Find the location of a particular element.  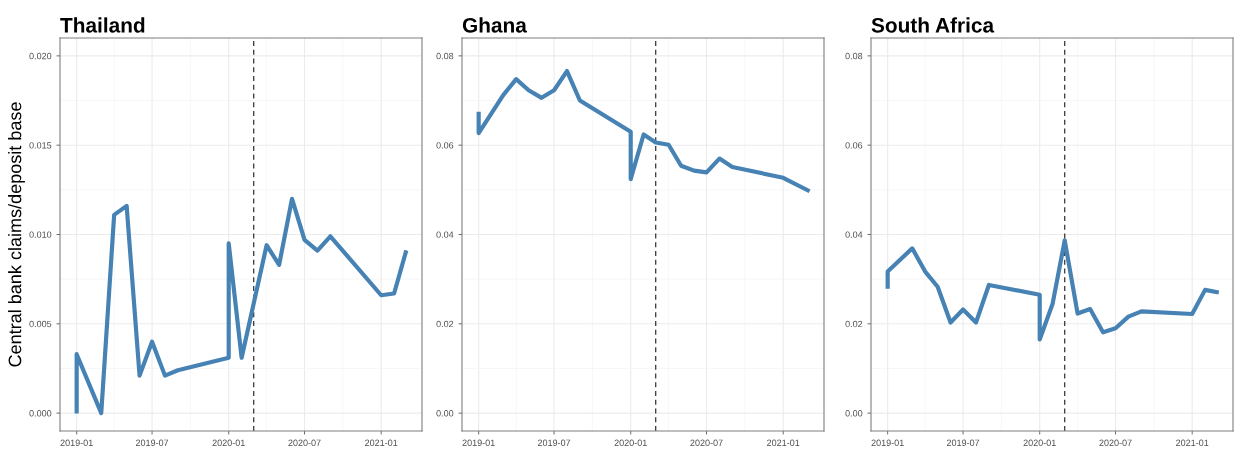

chart-title: South Africa is located at coordinates (933, 25).